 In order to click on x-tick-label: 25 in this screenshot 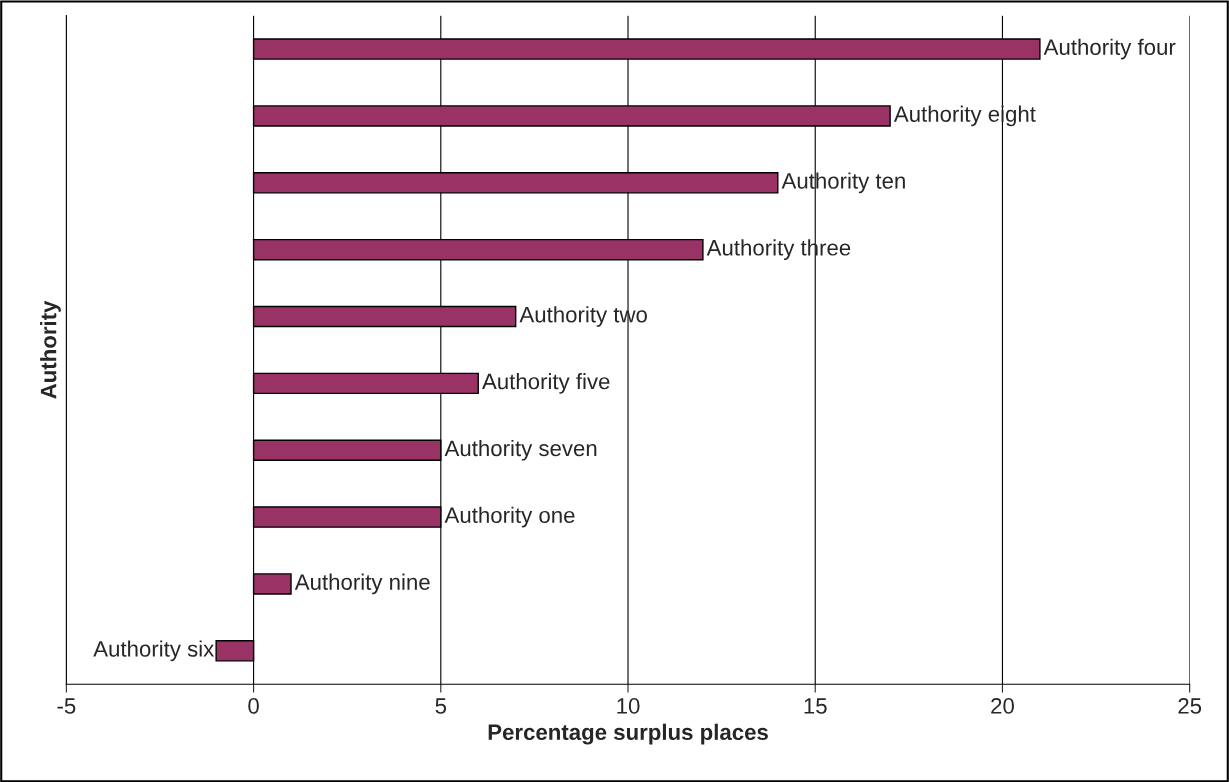, I will do `click(1190, 706)`.